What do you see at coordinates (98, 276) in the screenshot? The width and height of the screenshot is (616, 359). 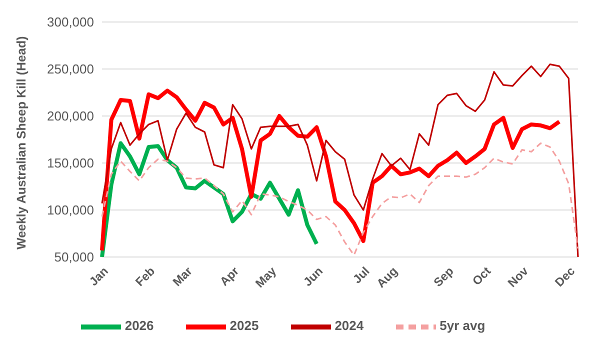 I see `x-tick-label: Jan` at bounding box center [98, 276].